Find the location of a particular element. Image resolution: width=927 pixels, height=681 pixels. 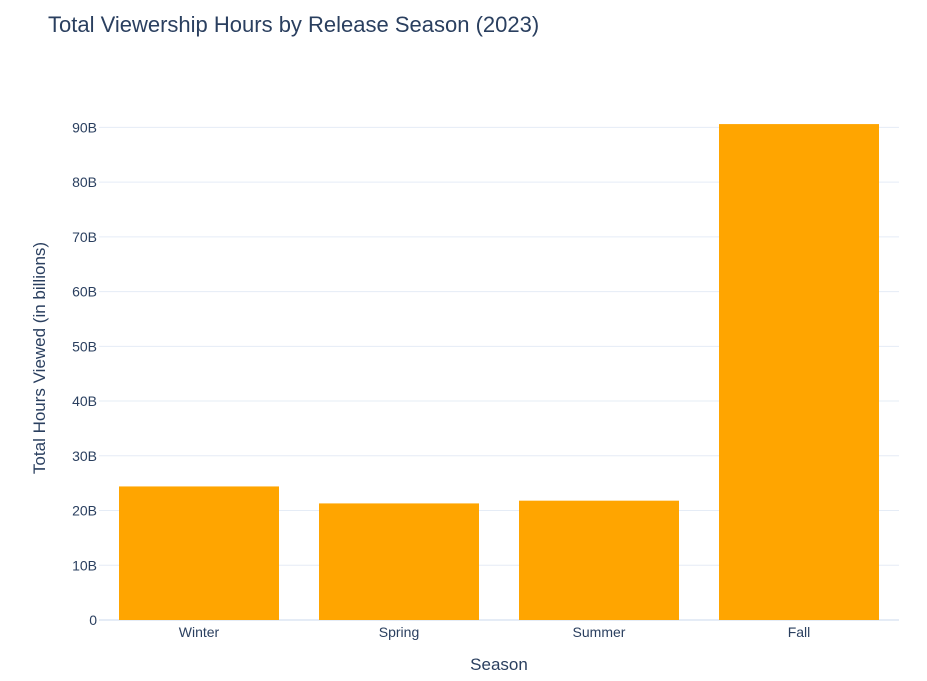

bar-winter is located at coordinates (199, 553).